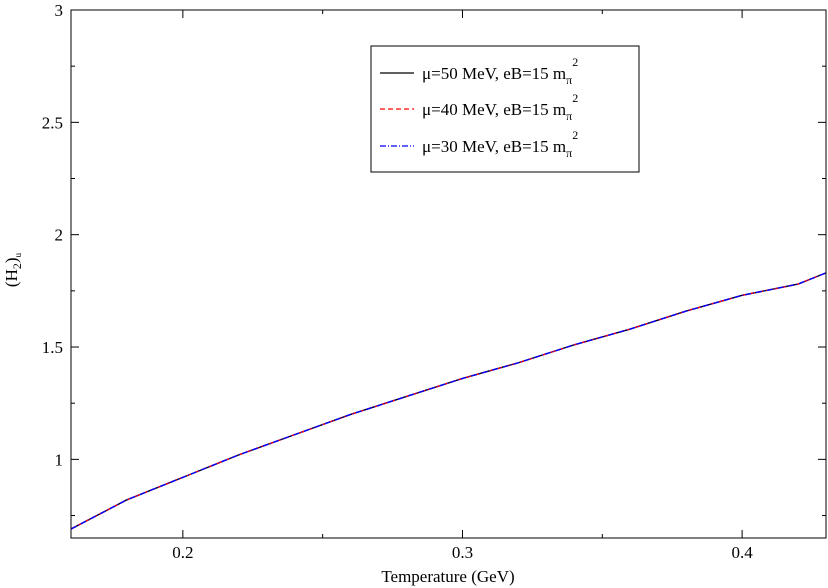 The width and height of the screenshot is (828, 588). Describe the element at coordinates (569, 153) in the screenshot. I see `legend-label-2-sub: π` at that location.